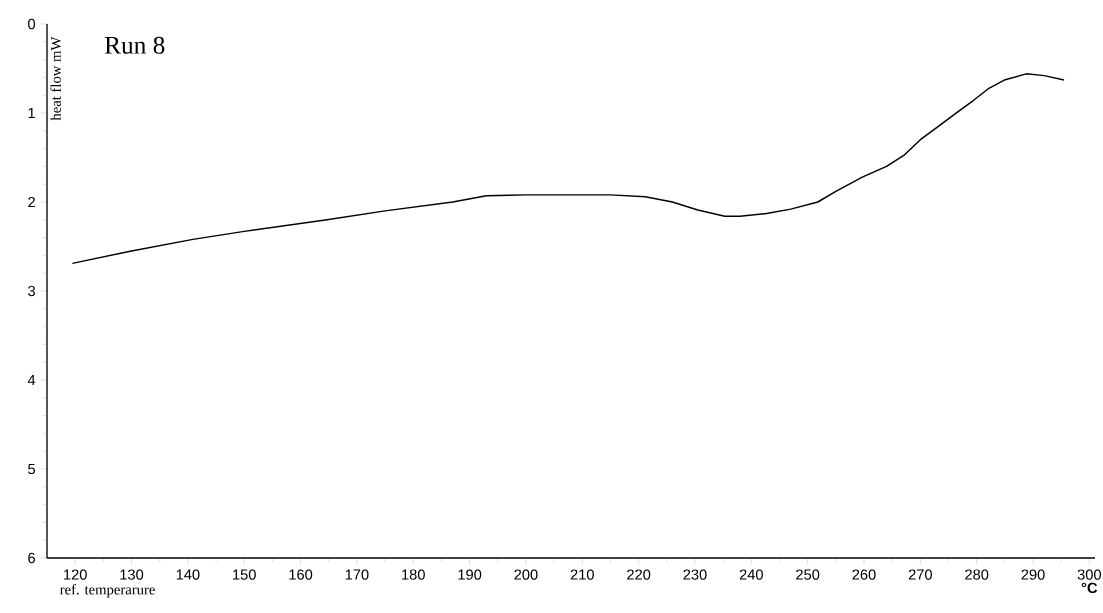 The height and width of the screenshot is (613, 1103). Describe the element at coordinates (31, 558) in the screenshot. I see `y-tick-label: 6` at that location.